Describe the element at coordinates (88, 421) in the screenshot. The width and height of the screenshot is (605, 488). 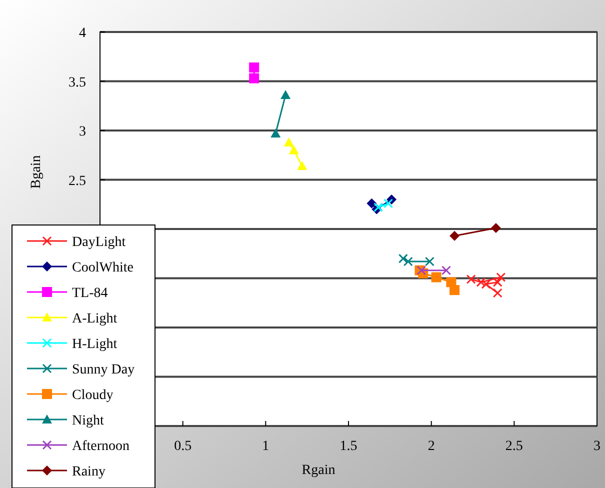
I see `legend-label: Night` at that location.